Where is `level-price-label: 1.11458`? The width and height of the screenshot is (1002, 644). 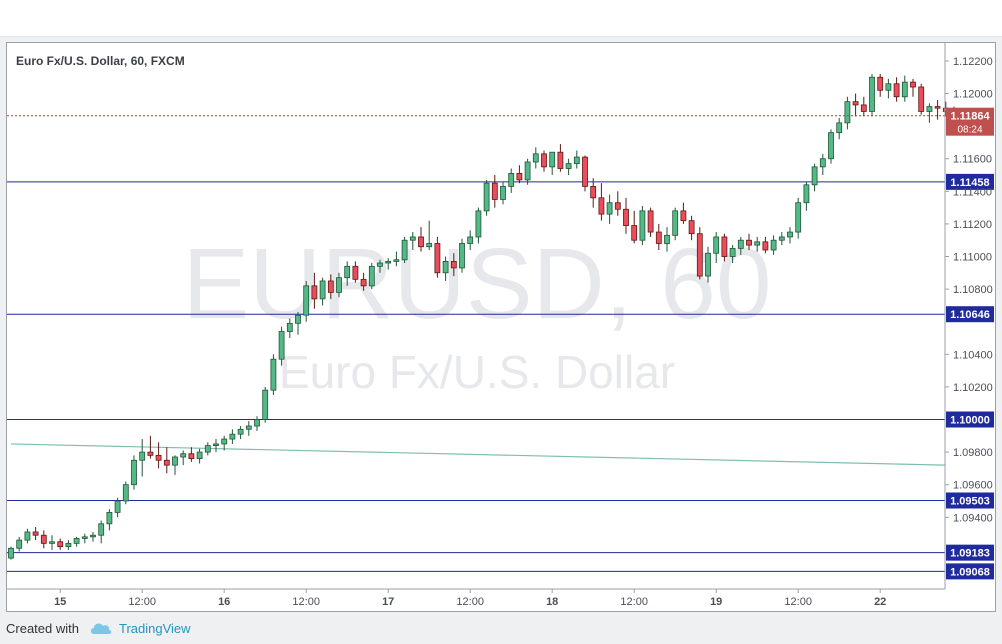 level-price-label: 1.11458 is located at coordinates (969, 183).